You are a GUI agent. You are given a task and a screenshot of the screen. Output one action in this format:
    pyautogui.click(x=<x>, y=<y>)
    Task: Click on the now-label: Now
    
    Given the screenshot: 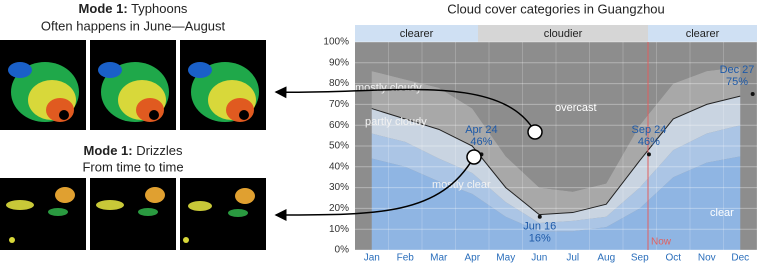 What is the action you would take?
    pyautogui.click(x=661, y=242)
    